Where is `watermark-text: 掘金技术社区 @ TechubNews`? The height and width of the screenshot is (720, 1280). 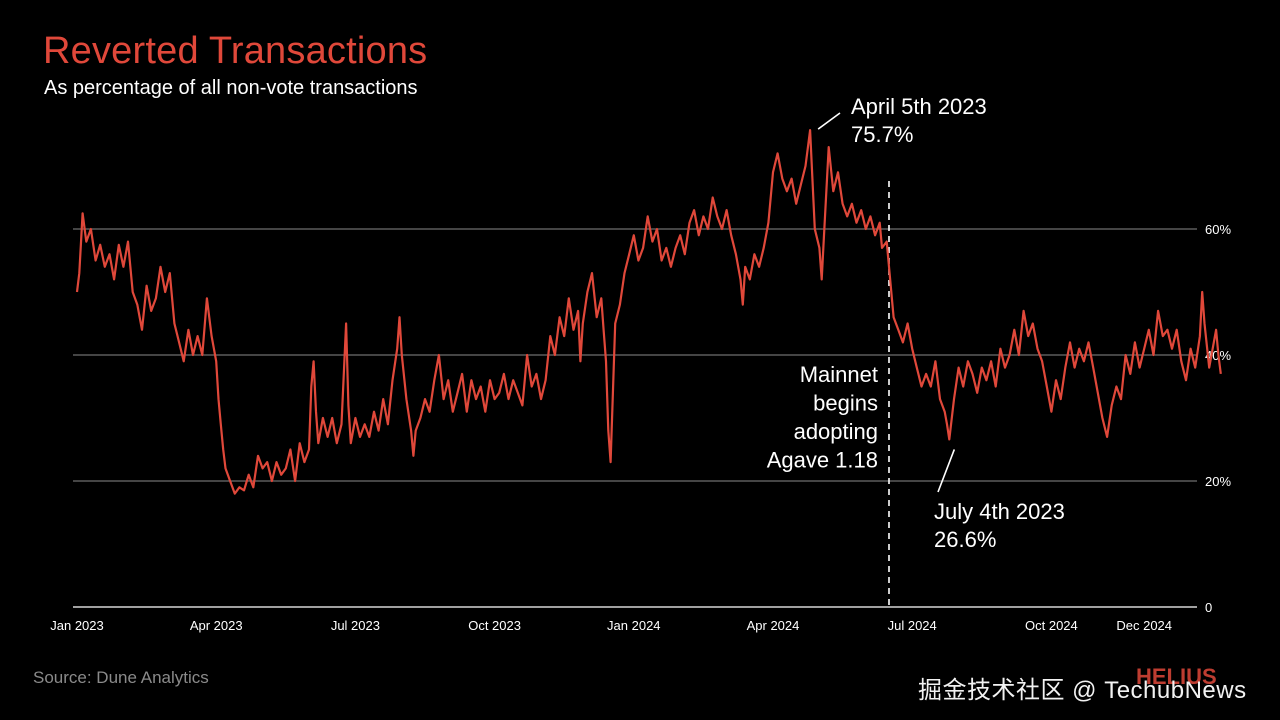 watermark-text: 掘金技术社区 @ TechubNews is located at coordinates (1082, 690).